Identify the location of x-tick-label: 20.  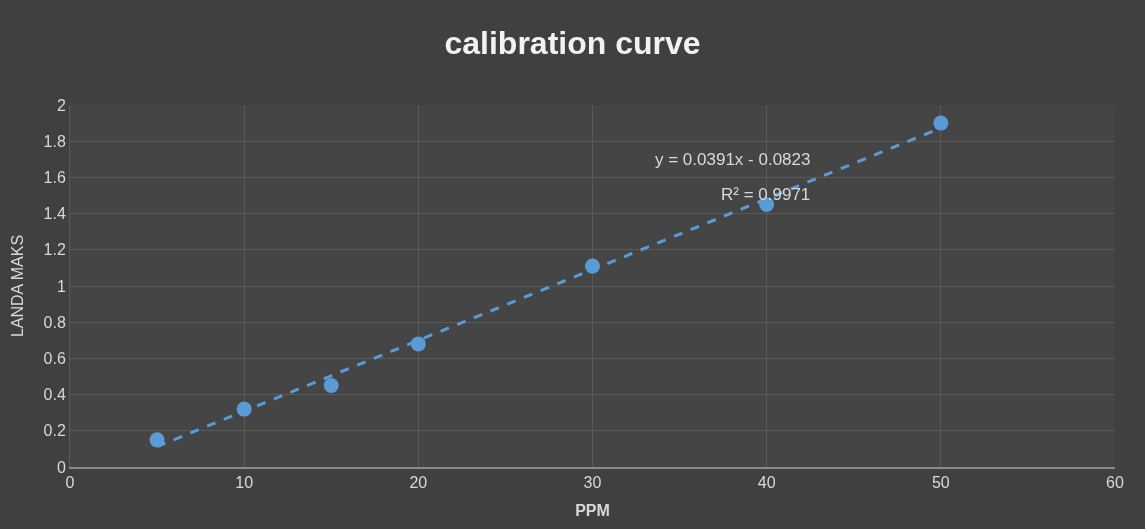
(418, 482).